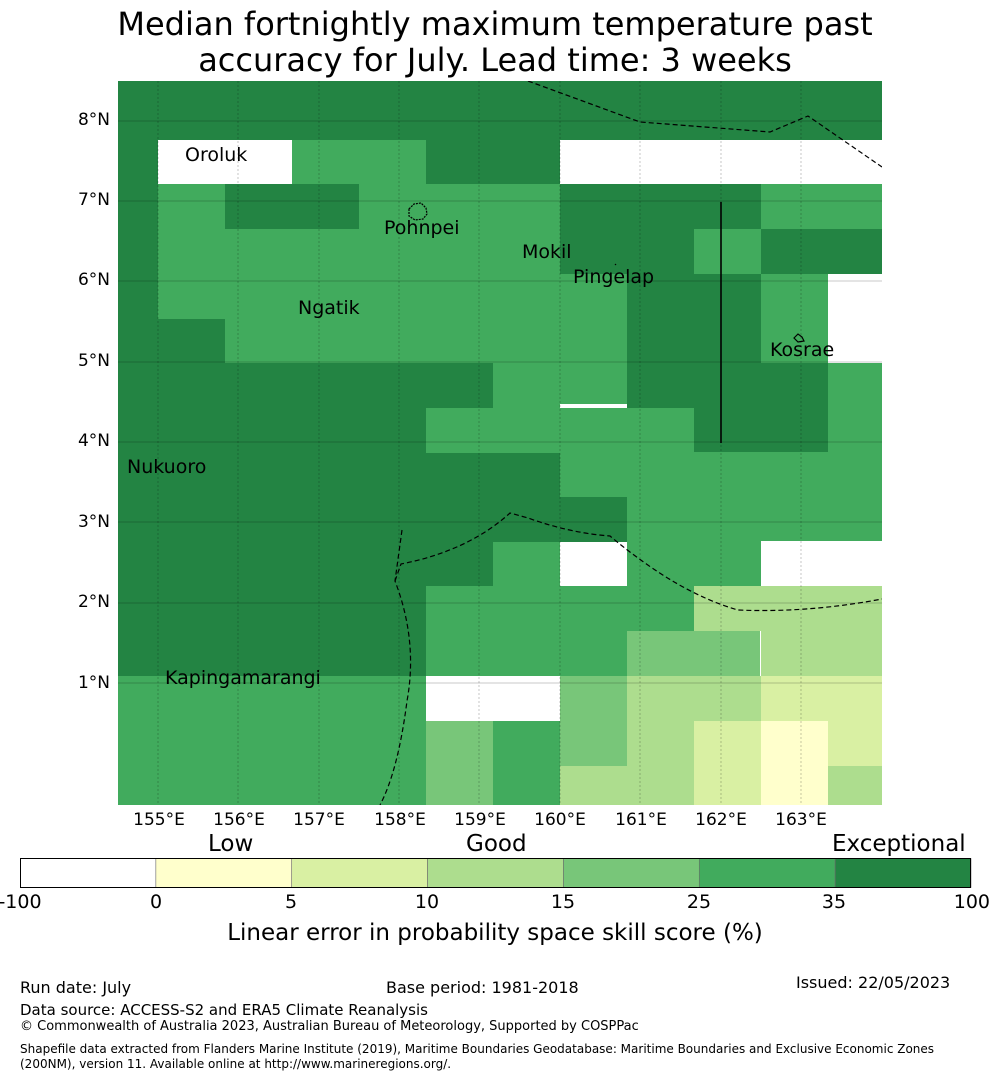 The image size is (990, 1080). What do you see at coordinates (329, 308) in the screenshot?
I see `place-label-ngatik: Ngatik` at bounding box center [329, 308].